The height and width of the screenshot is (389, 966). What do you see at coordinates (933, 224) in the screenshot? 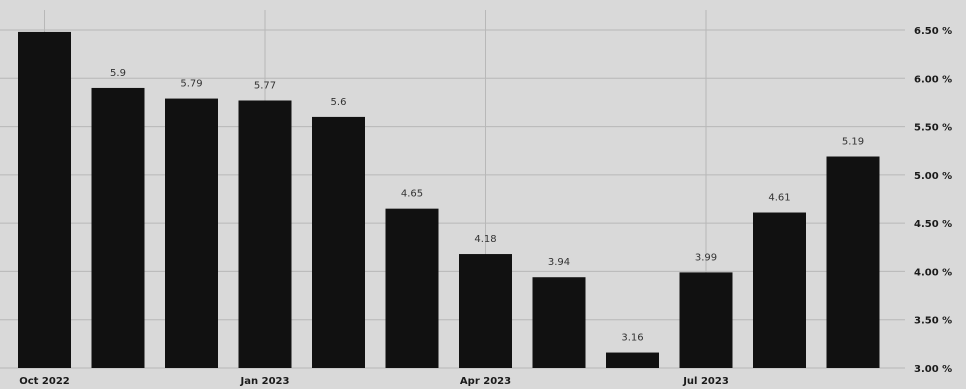
I see `y-tick-label: 4.50 %` at bounding box center [933, 224].